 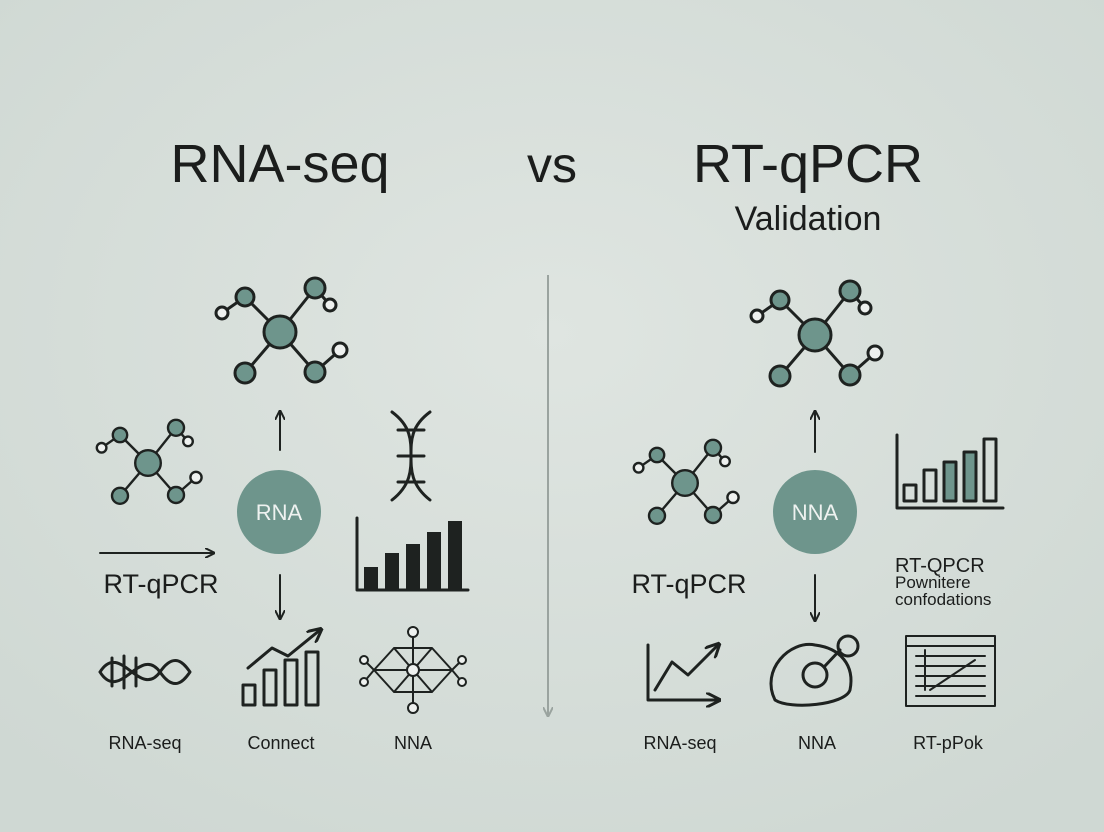 What do you see at coordinates (808, 219) in the screenshot?
I see `subtitle: Validation` at bounding box center [808, 219].